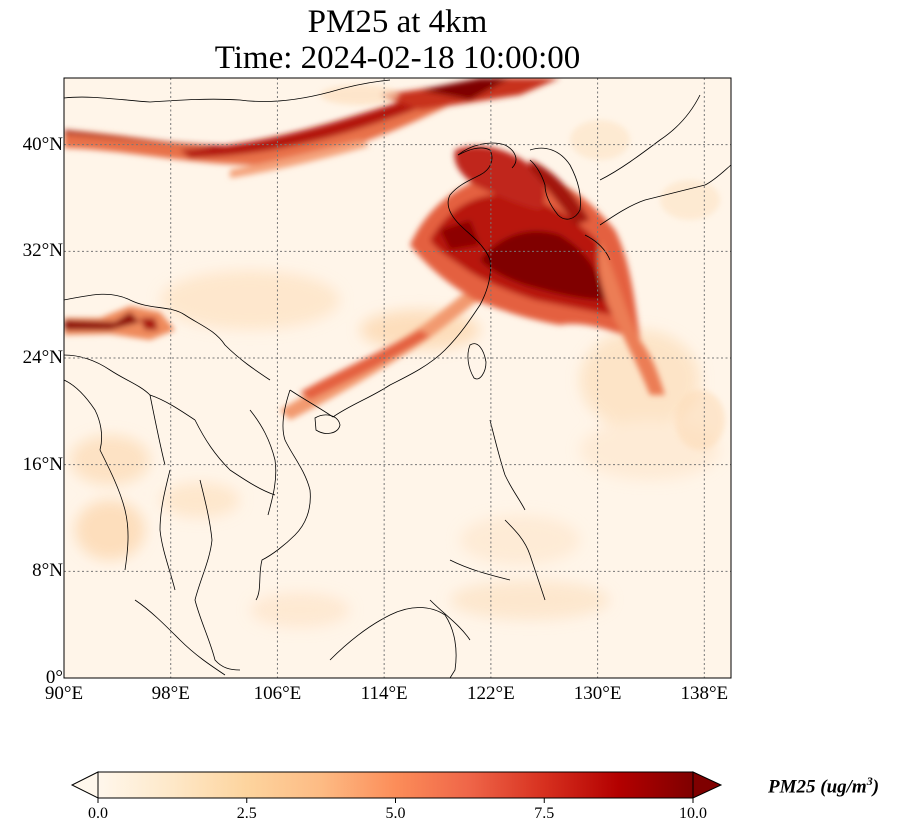 Image resolution: width=905 pixels, height=836 pixels. Describe the element at coordinates (384, 693) in the screenshot. I see `lon-tick-label: 114°E` at that location.